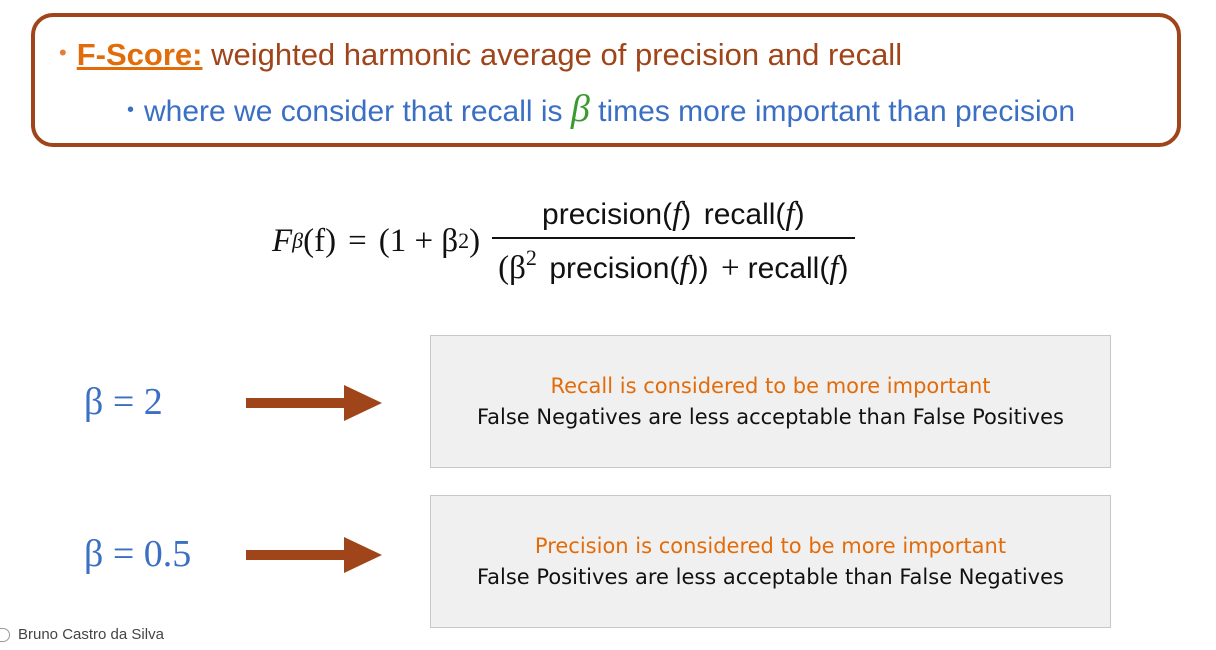 This screenshot has width=1216, height=650. What do you see at coordinates (320, 240) in the screenshot?
I see `formula-lhs-arg: (f)` at bounding box center [320, 240].